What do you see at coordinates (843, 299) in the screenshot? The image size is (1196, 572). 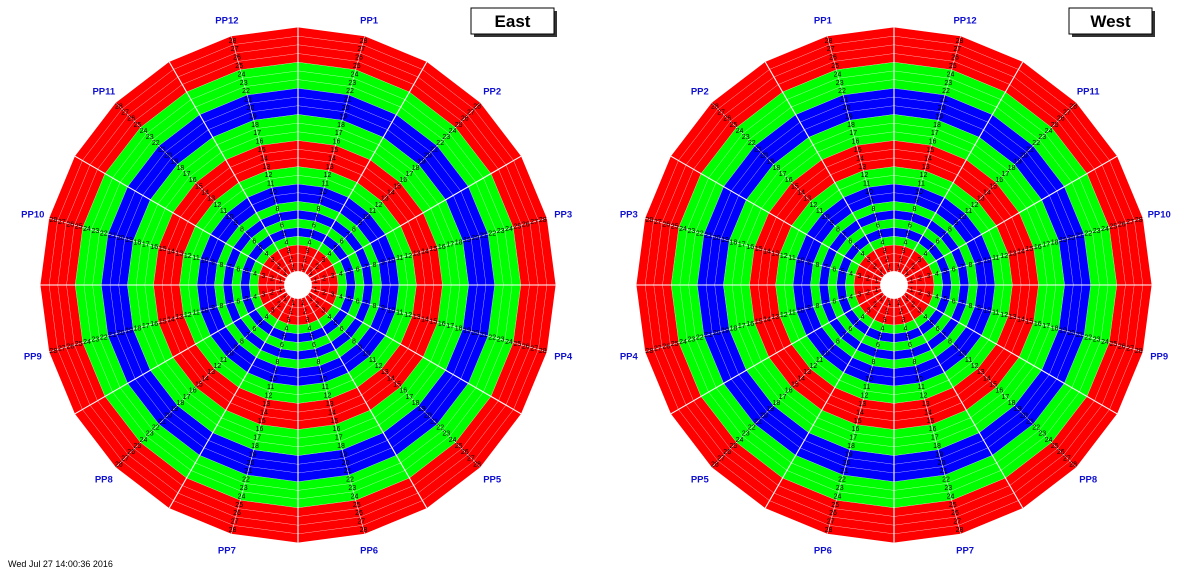 I see `ring-number-label: 5` at bounding box center [843, 299].